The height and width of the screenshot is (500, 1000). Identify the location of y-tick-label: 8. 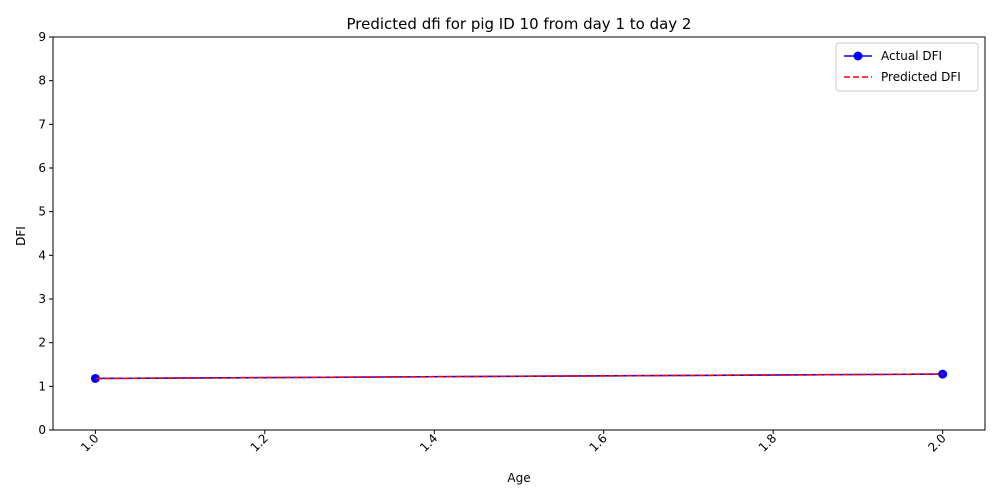
(42, 81).